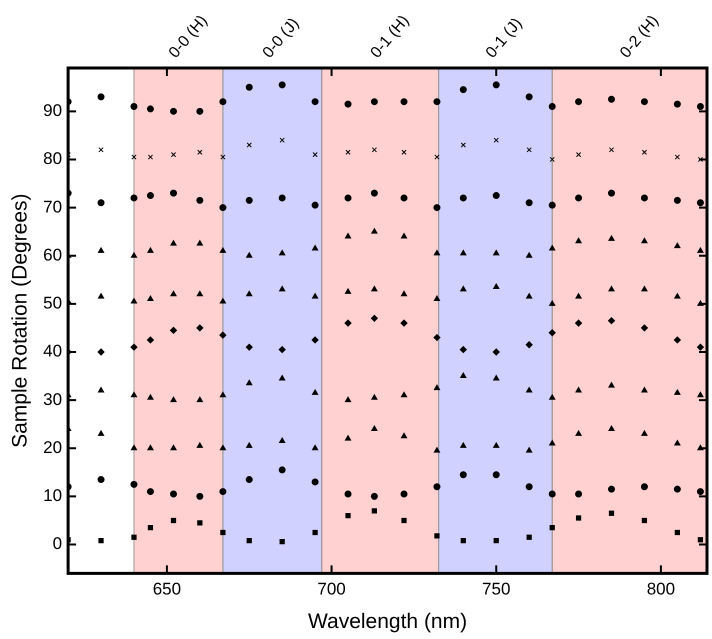 Image resolution: width=712 pixels, height=639 pixels. Describe the element at coordinates (20, 320) in the screenshot. I see `y-axis-title: Sample Rotation (Degrees)` at that location.